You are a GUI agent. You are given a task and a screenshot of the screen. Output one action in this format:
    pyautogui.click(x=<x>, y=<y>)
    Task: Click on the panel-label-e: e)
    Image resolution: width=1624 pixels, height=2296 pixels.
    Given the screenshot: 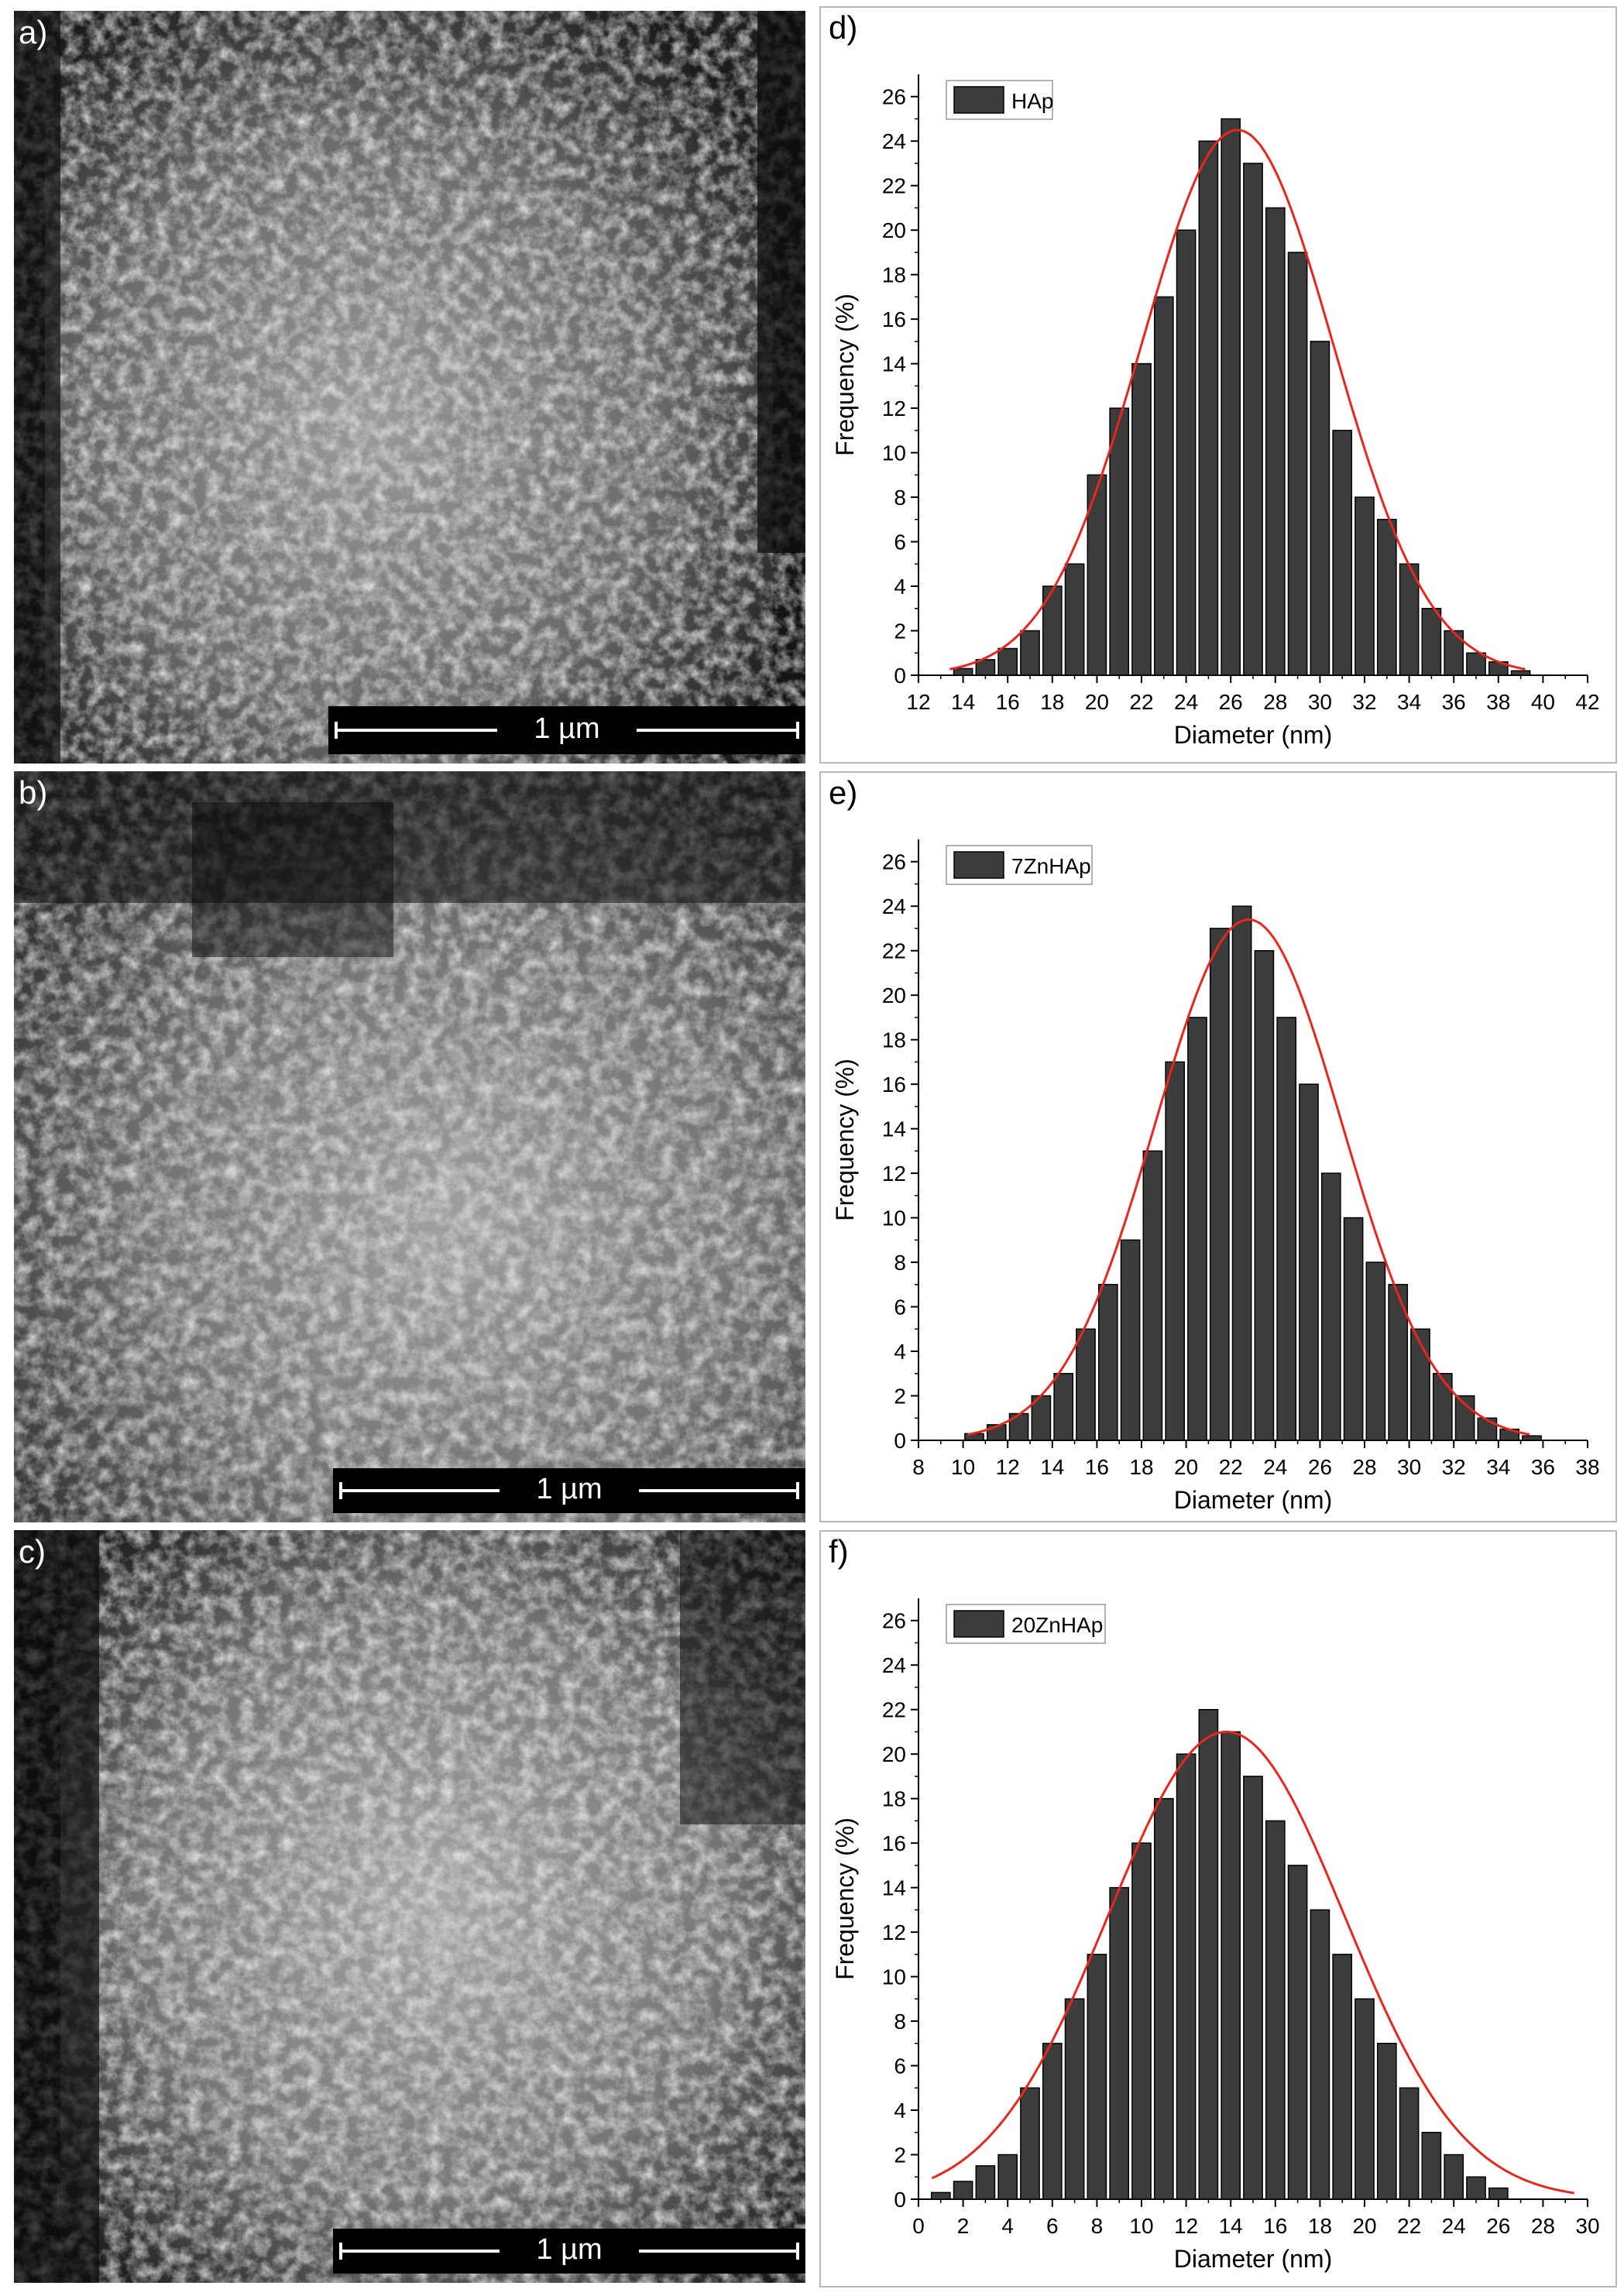 What is the action you would take?
    pyautogui.click(x=843, y=792)
    